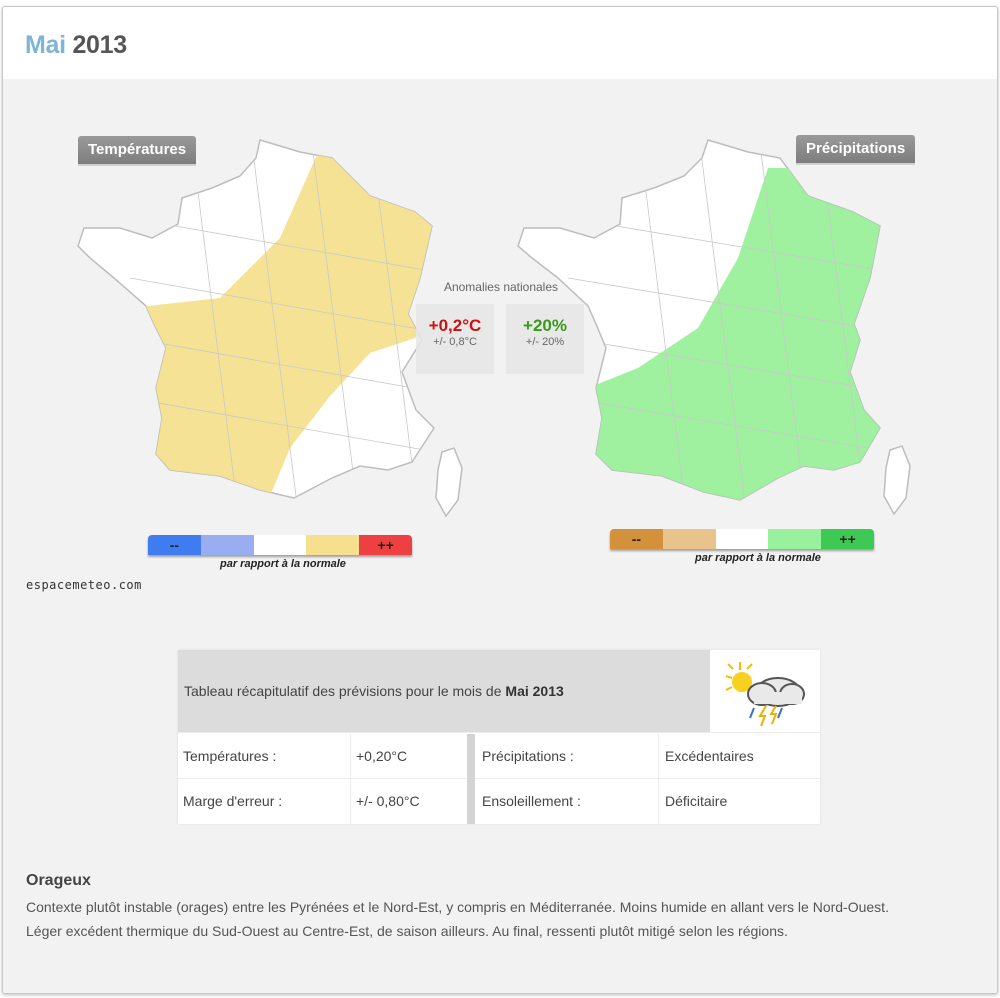  What do you see at coordinates (230, 756) in the screenshot?
I see `row-label: Températures :` at bounding box center [230, 756].